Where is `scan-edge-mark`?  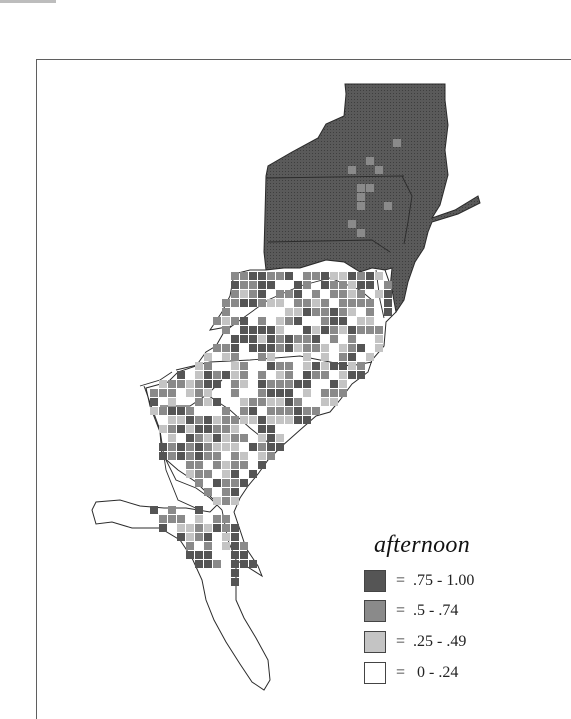 scan-edge-mark is located at coordinates (28, 1).